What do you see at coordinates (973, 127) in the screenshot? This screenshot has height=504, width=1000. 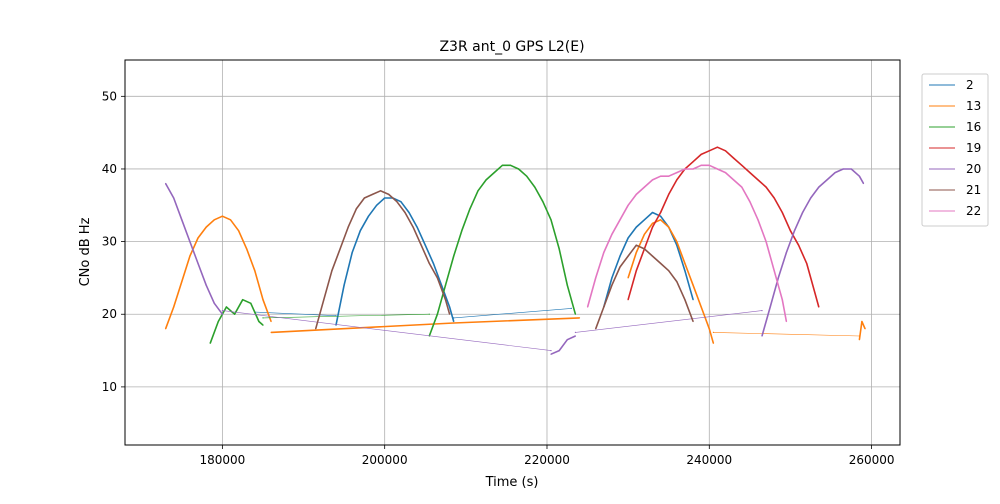 I see `legend-label-16: 16` at bounding box center [973, 127].